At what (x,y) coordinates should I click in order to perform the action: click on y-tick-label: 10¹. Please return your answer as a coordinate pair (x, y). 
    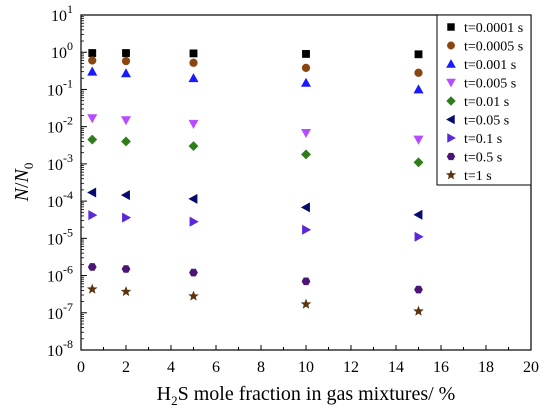
    Looking at the image, I should click on (62, 13).